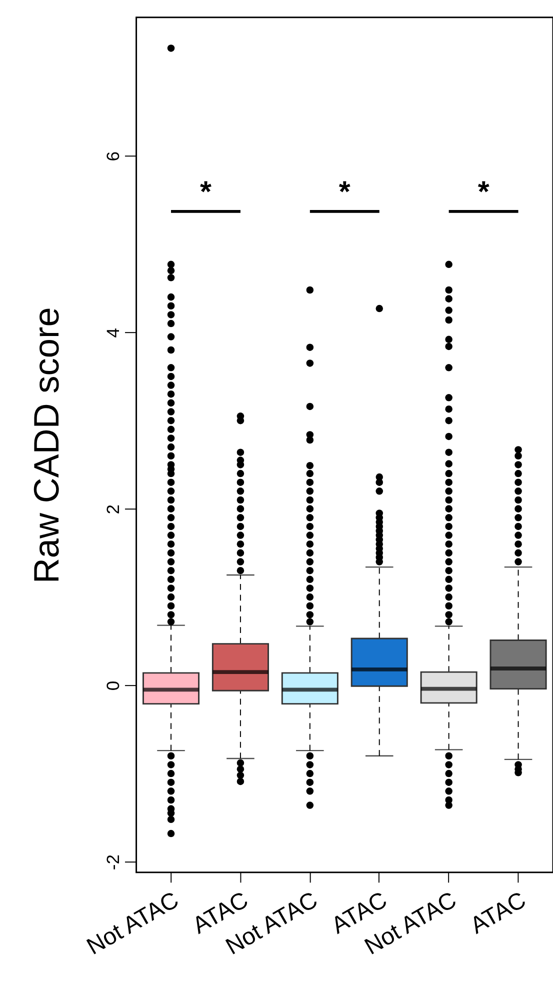  I want to click on y-axis-title: Raw CADD score, so click(46, 445).